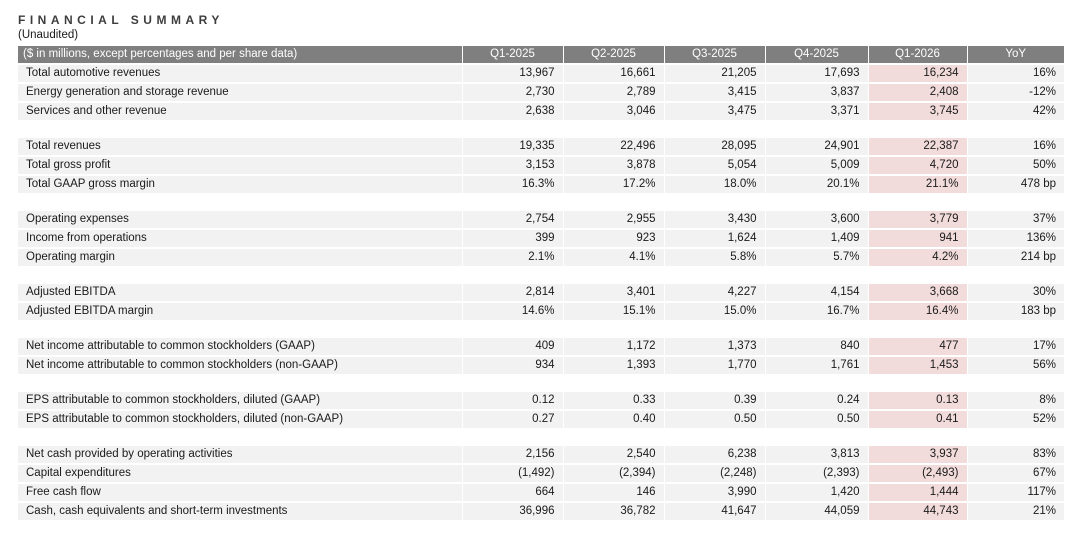 Image resolution: width=1080 pixels, height=557 pixels. Describe the element at coordinates (240, 74) in the screenshot. I see `row-label: Total automotive revenues` at that location.